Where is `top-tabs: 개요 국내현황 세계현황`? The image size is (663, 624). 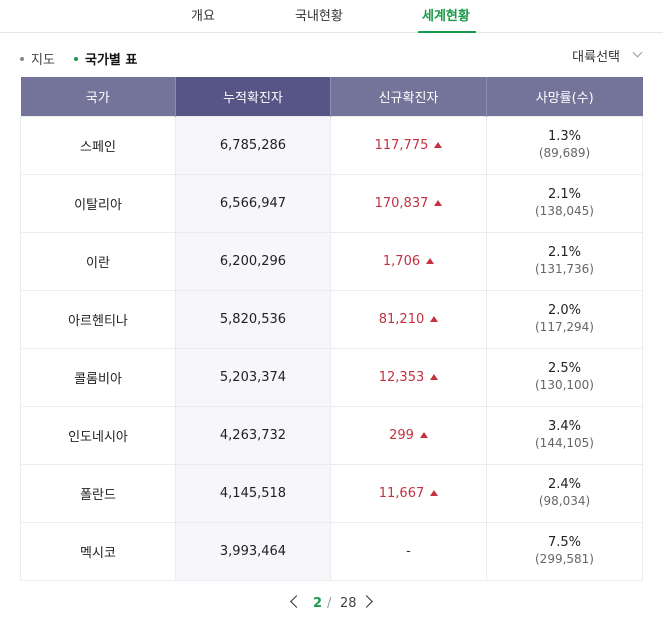 top-tabs: 개요 국내현황 세계현황 is located at coordinates (331, 16).